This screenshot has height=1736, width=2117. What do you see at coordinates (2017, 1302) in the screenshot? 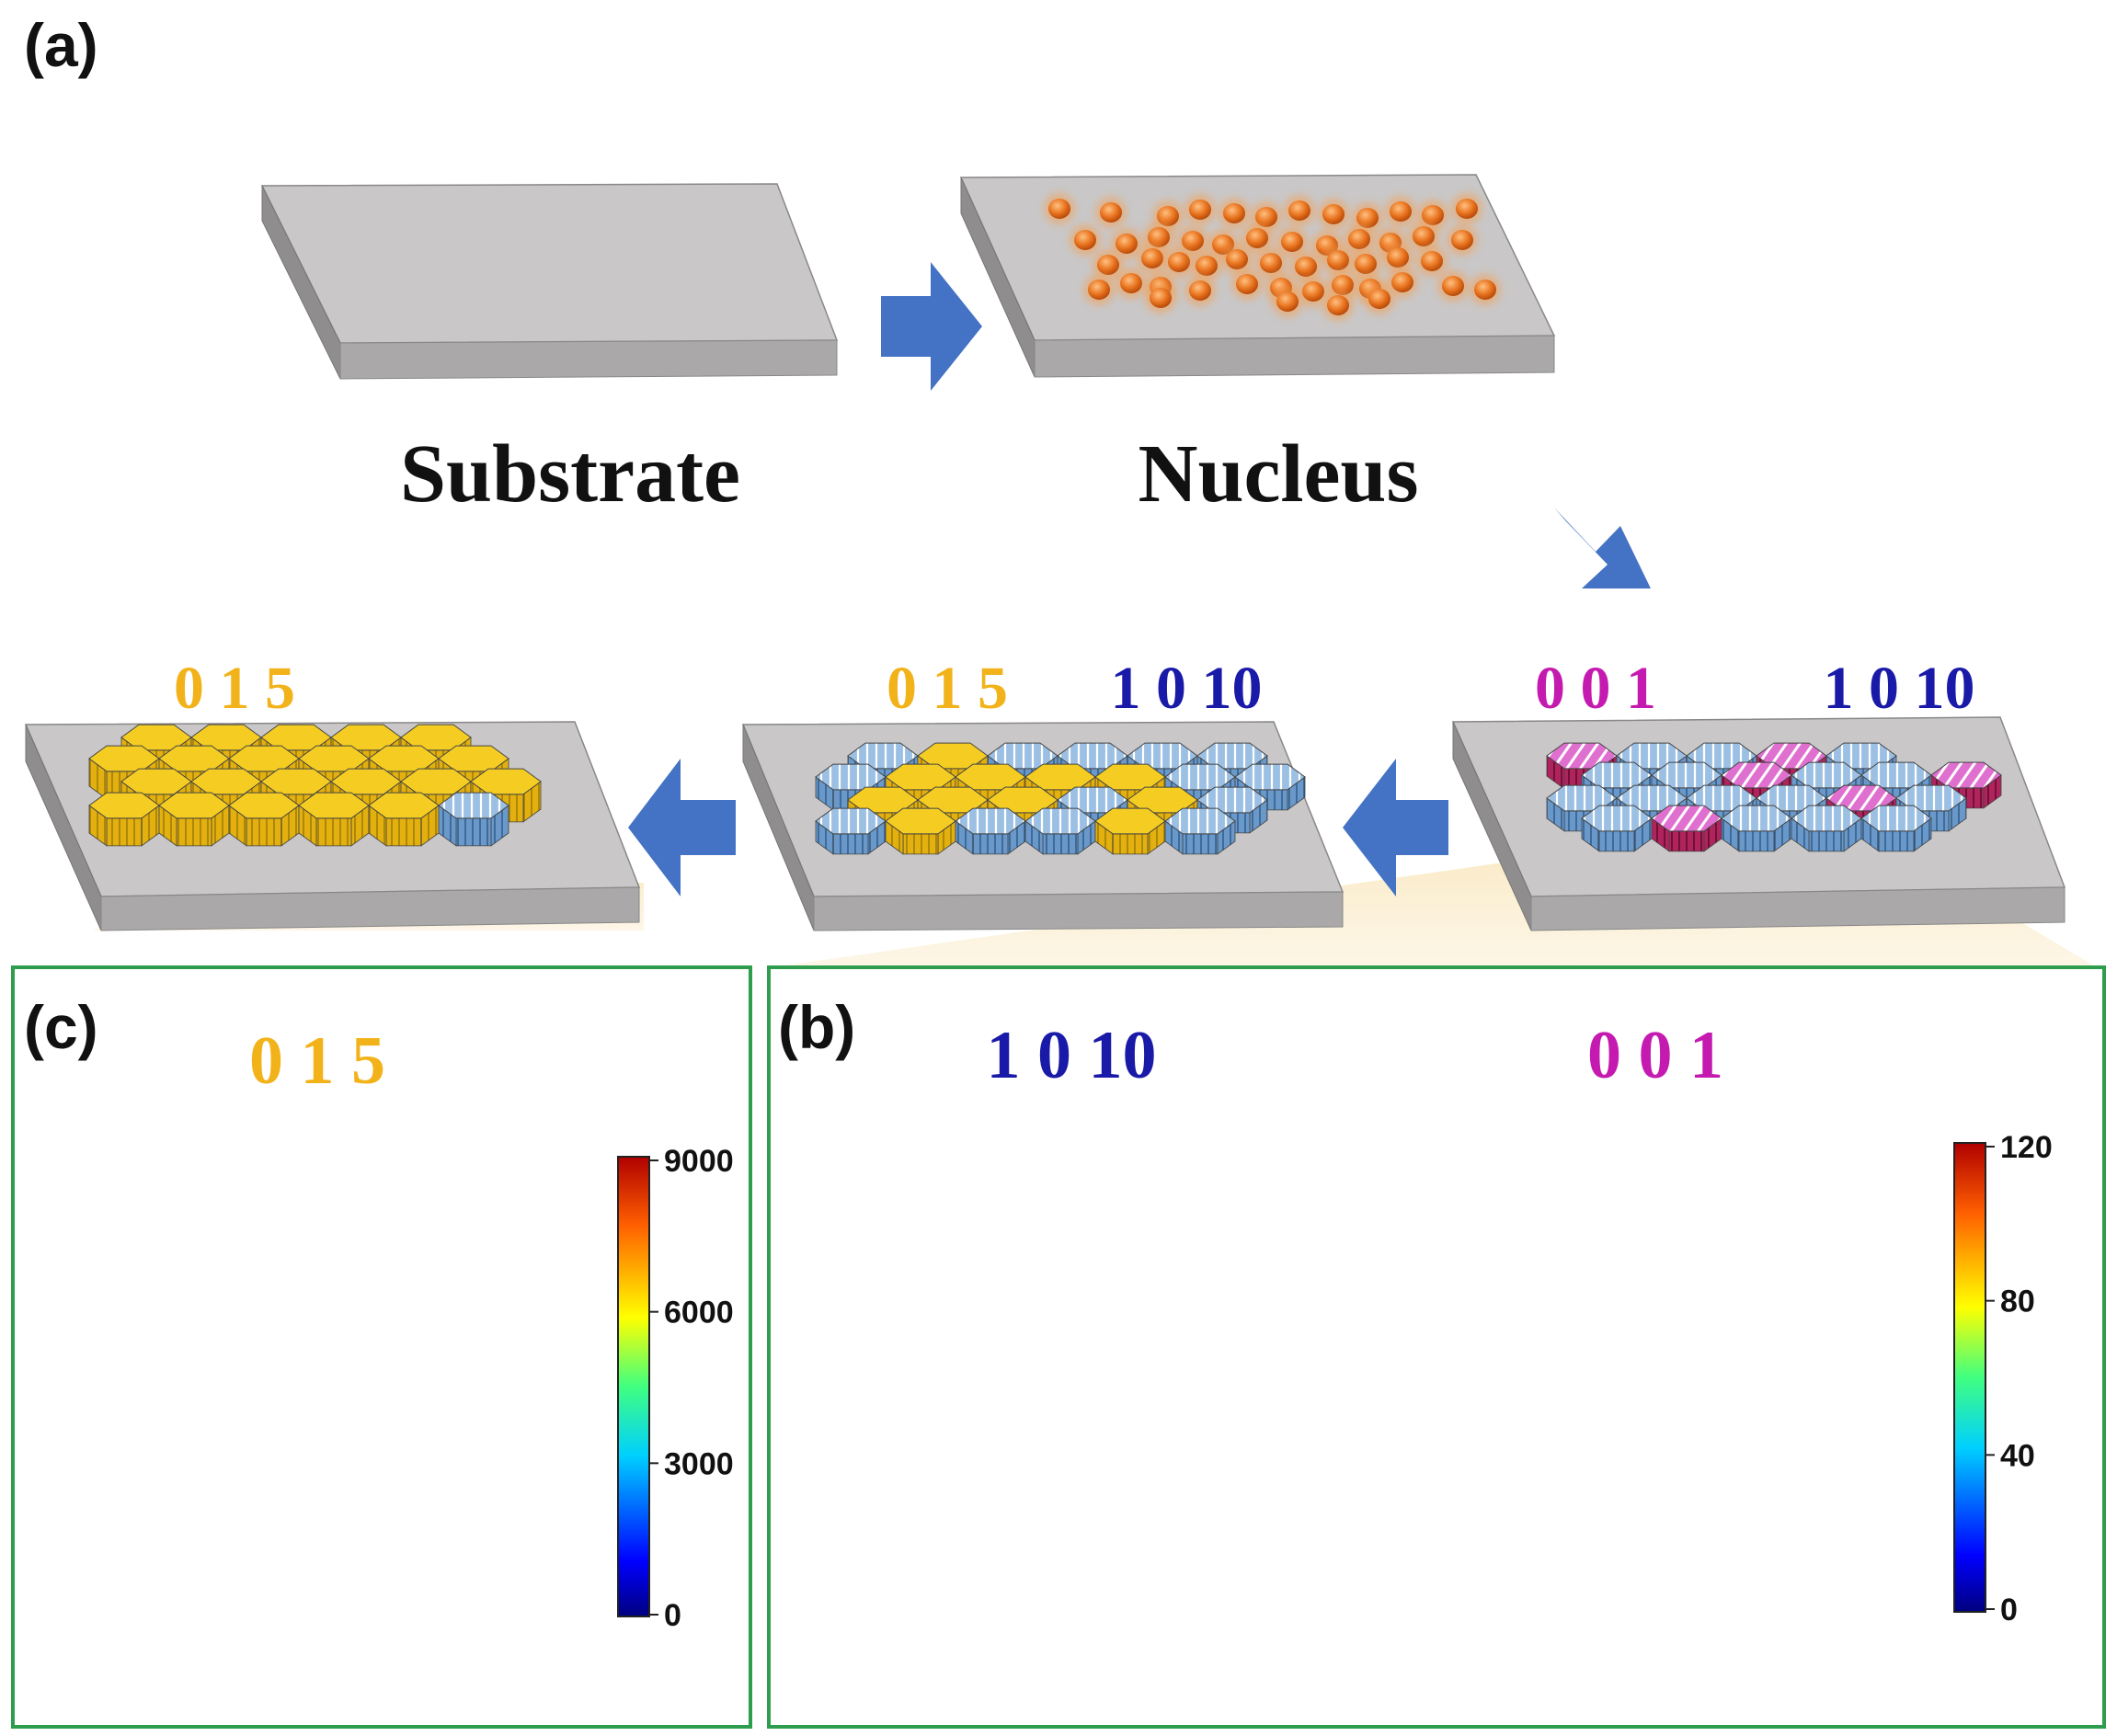
I see `colorbar-tick-label: 80` at bounding box center [2017, 1302].